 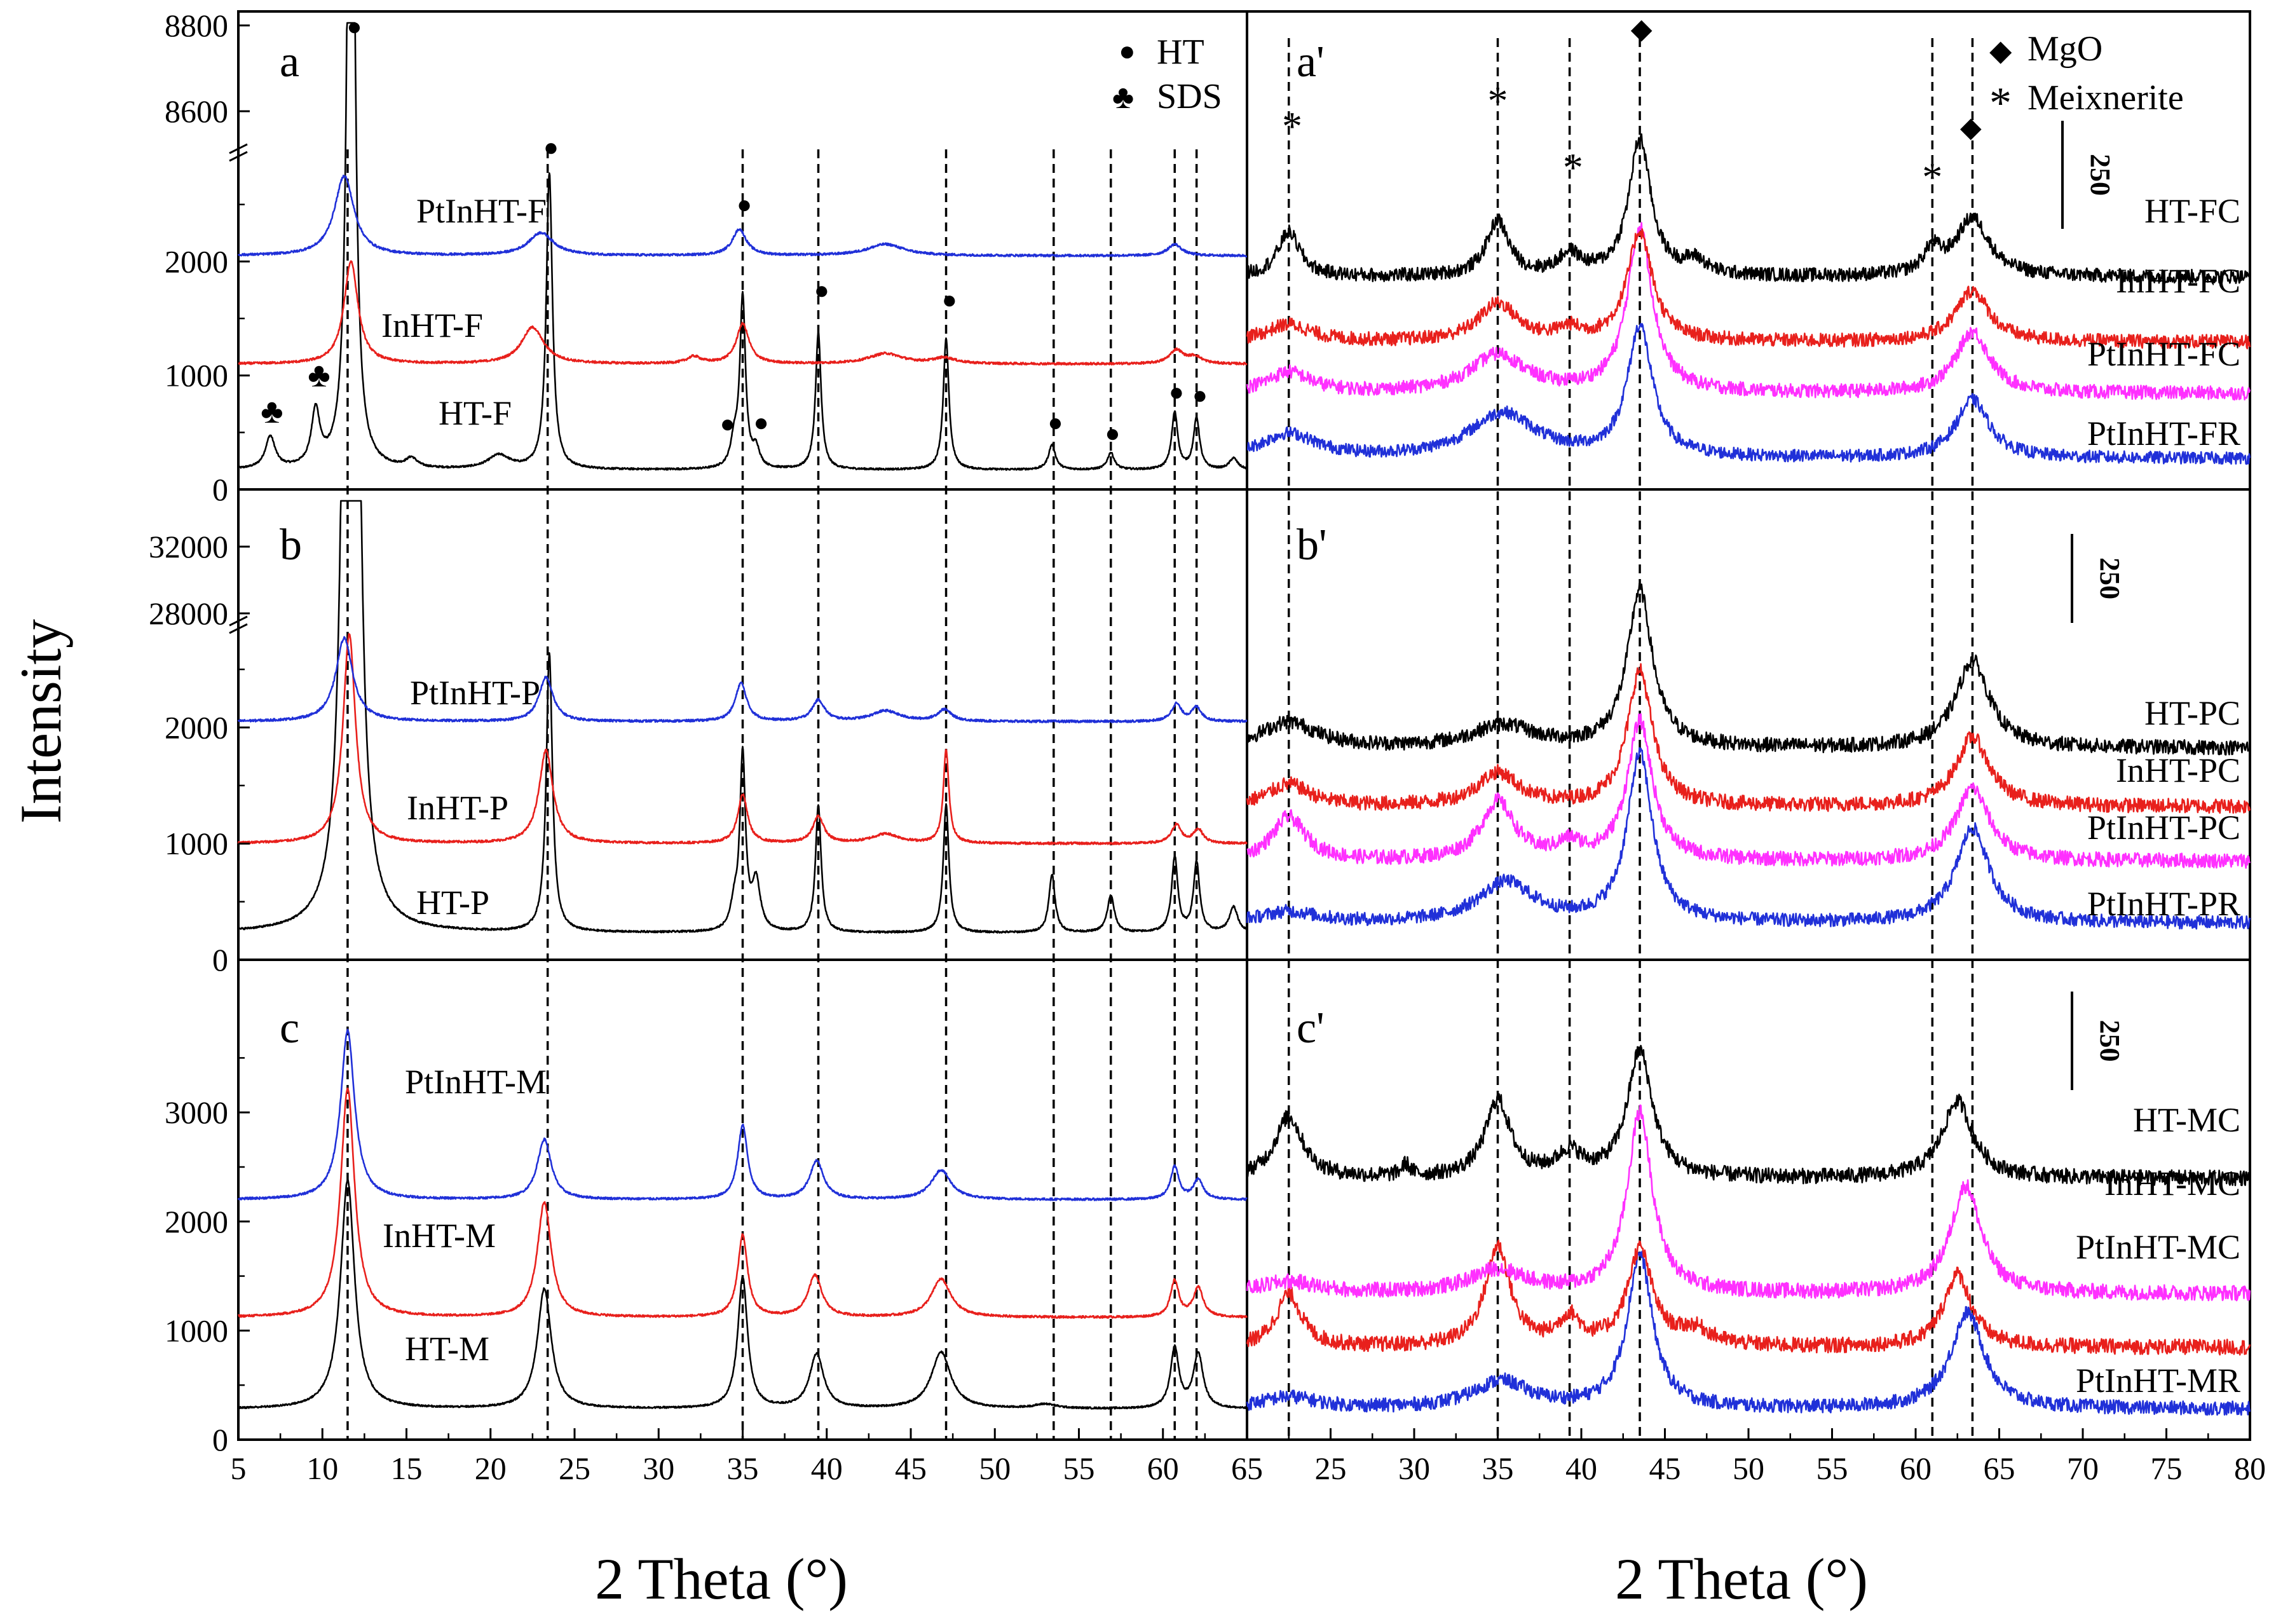 What do you see at coordinates (289, 1028) in the screenshot?
I see `panel-letter-c: c` at bounding box center [289, 1028].